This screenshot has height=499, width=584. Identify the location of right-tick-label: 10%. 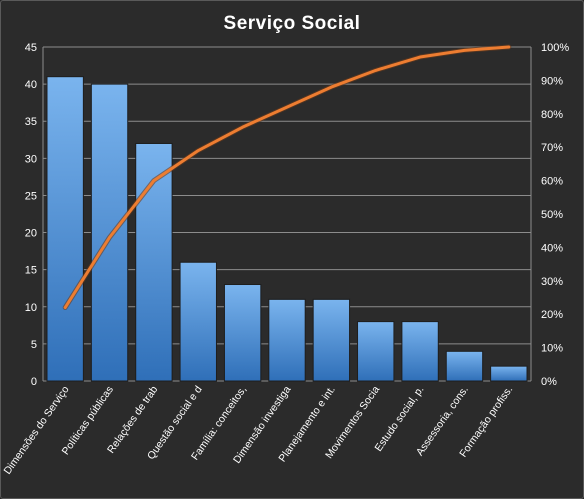
(552, 349).